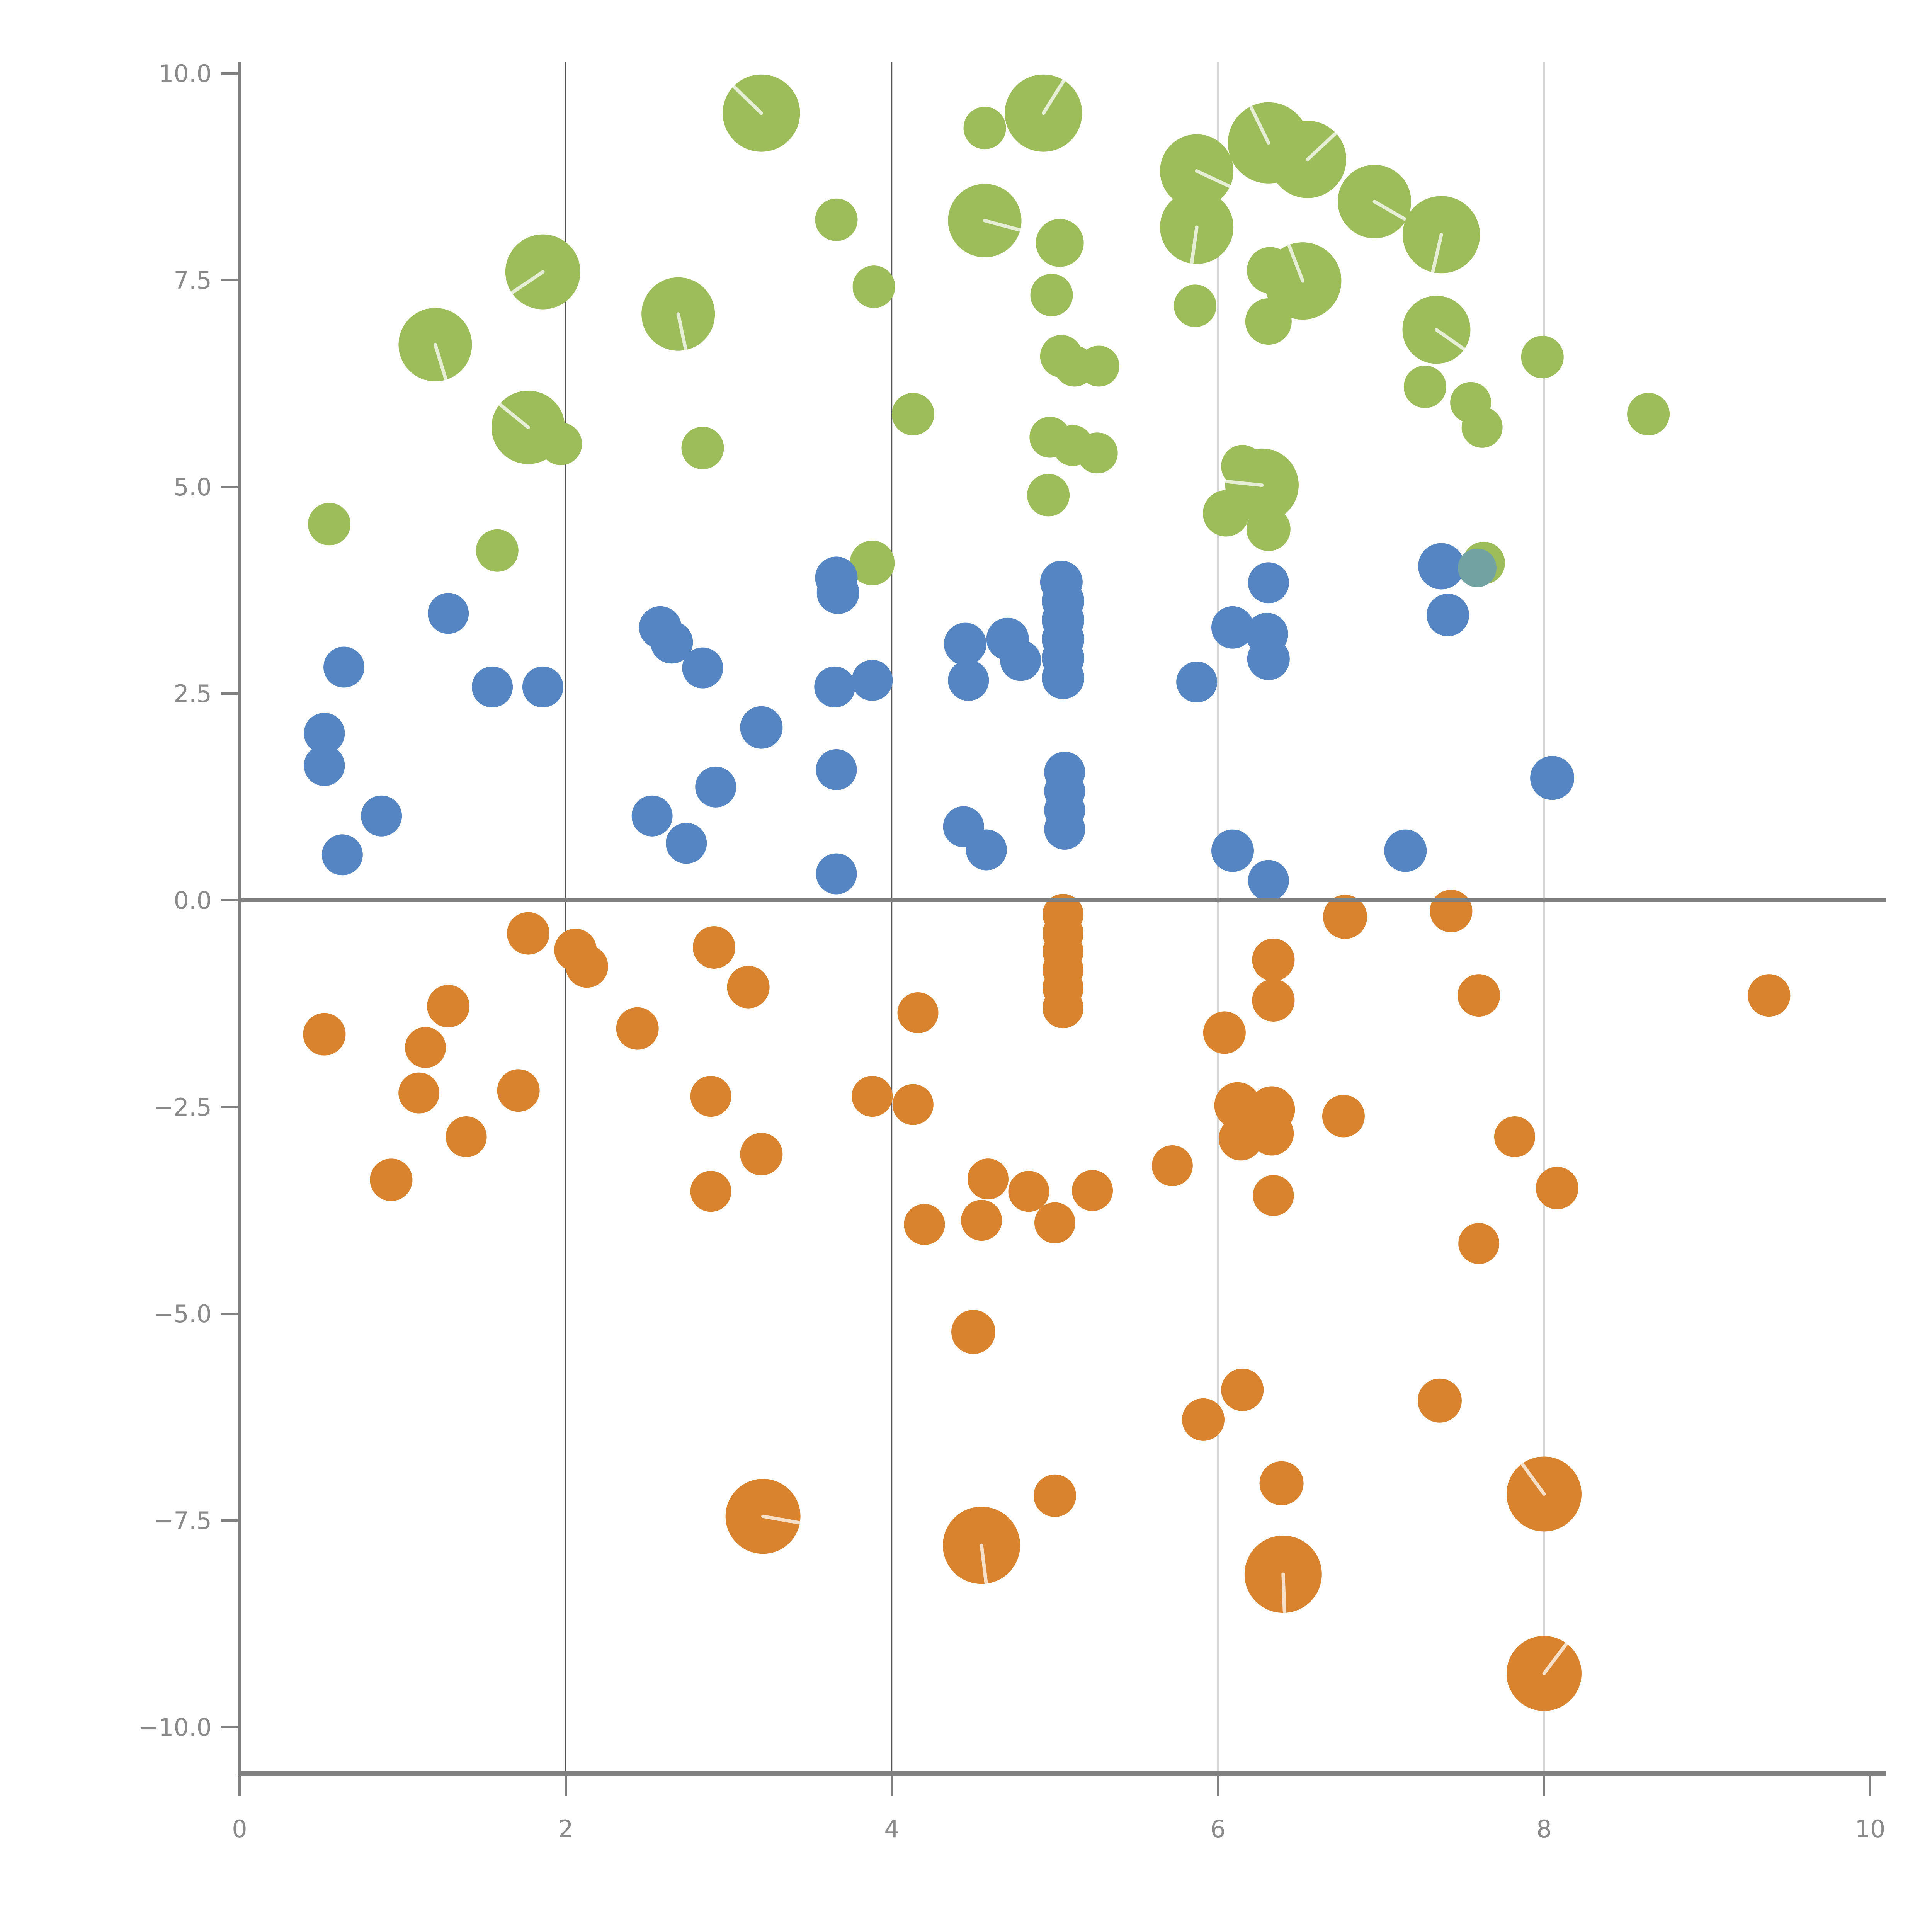 This screenshot has width=1932, height=1932. Describe the element at coordinates (565, 1829) in the screenshot. I see `x-tick-label: 2` at that location.